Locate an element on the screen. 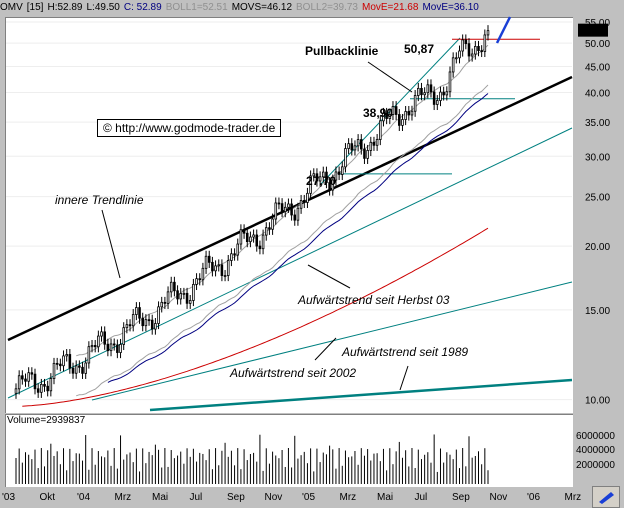  movs-label: MOVS=46.12 is located at coordinates (261, 7).